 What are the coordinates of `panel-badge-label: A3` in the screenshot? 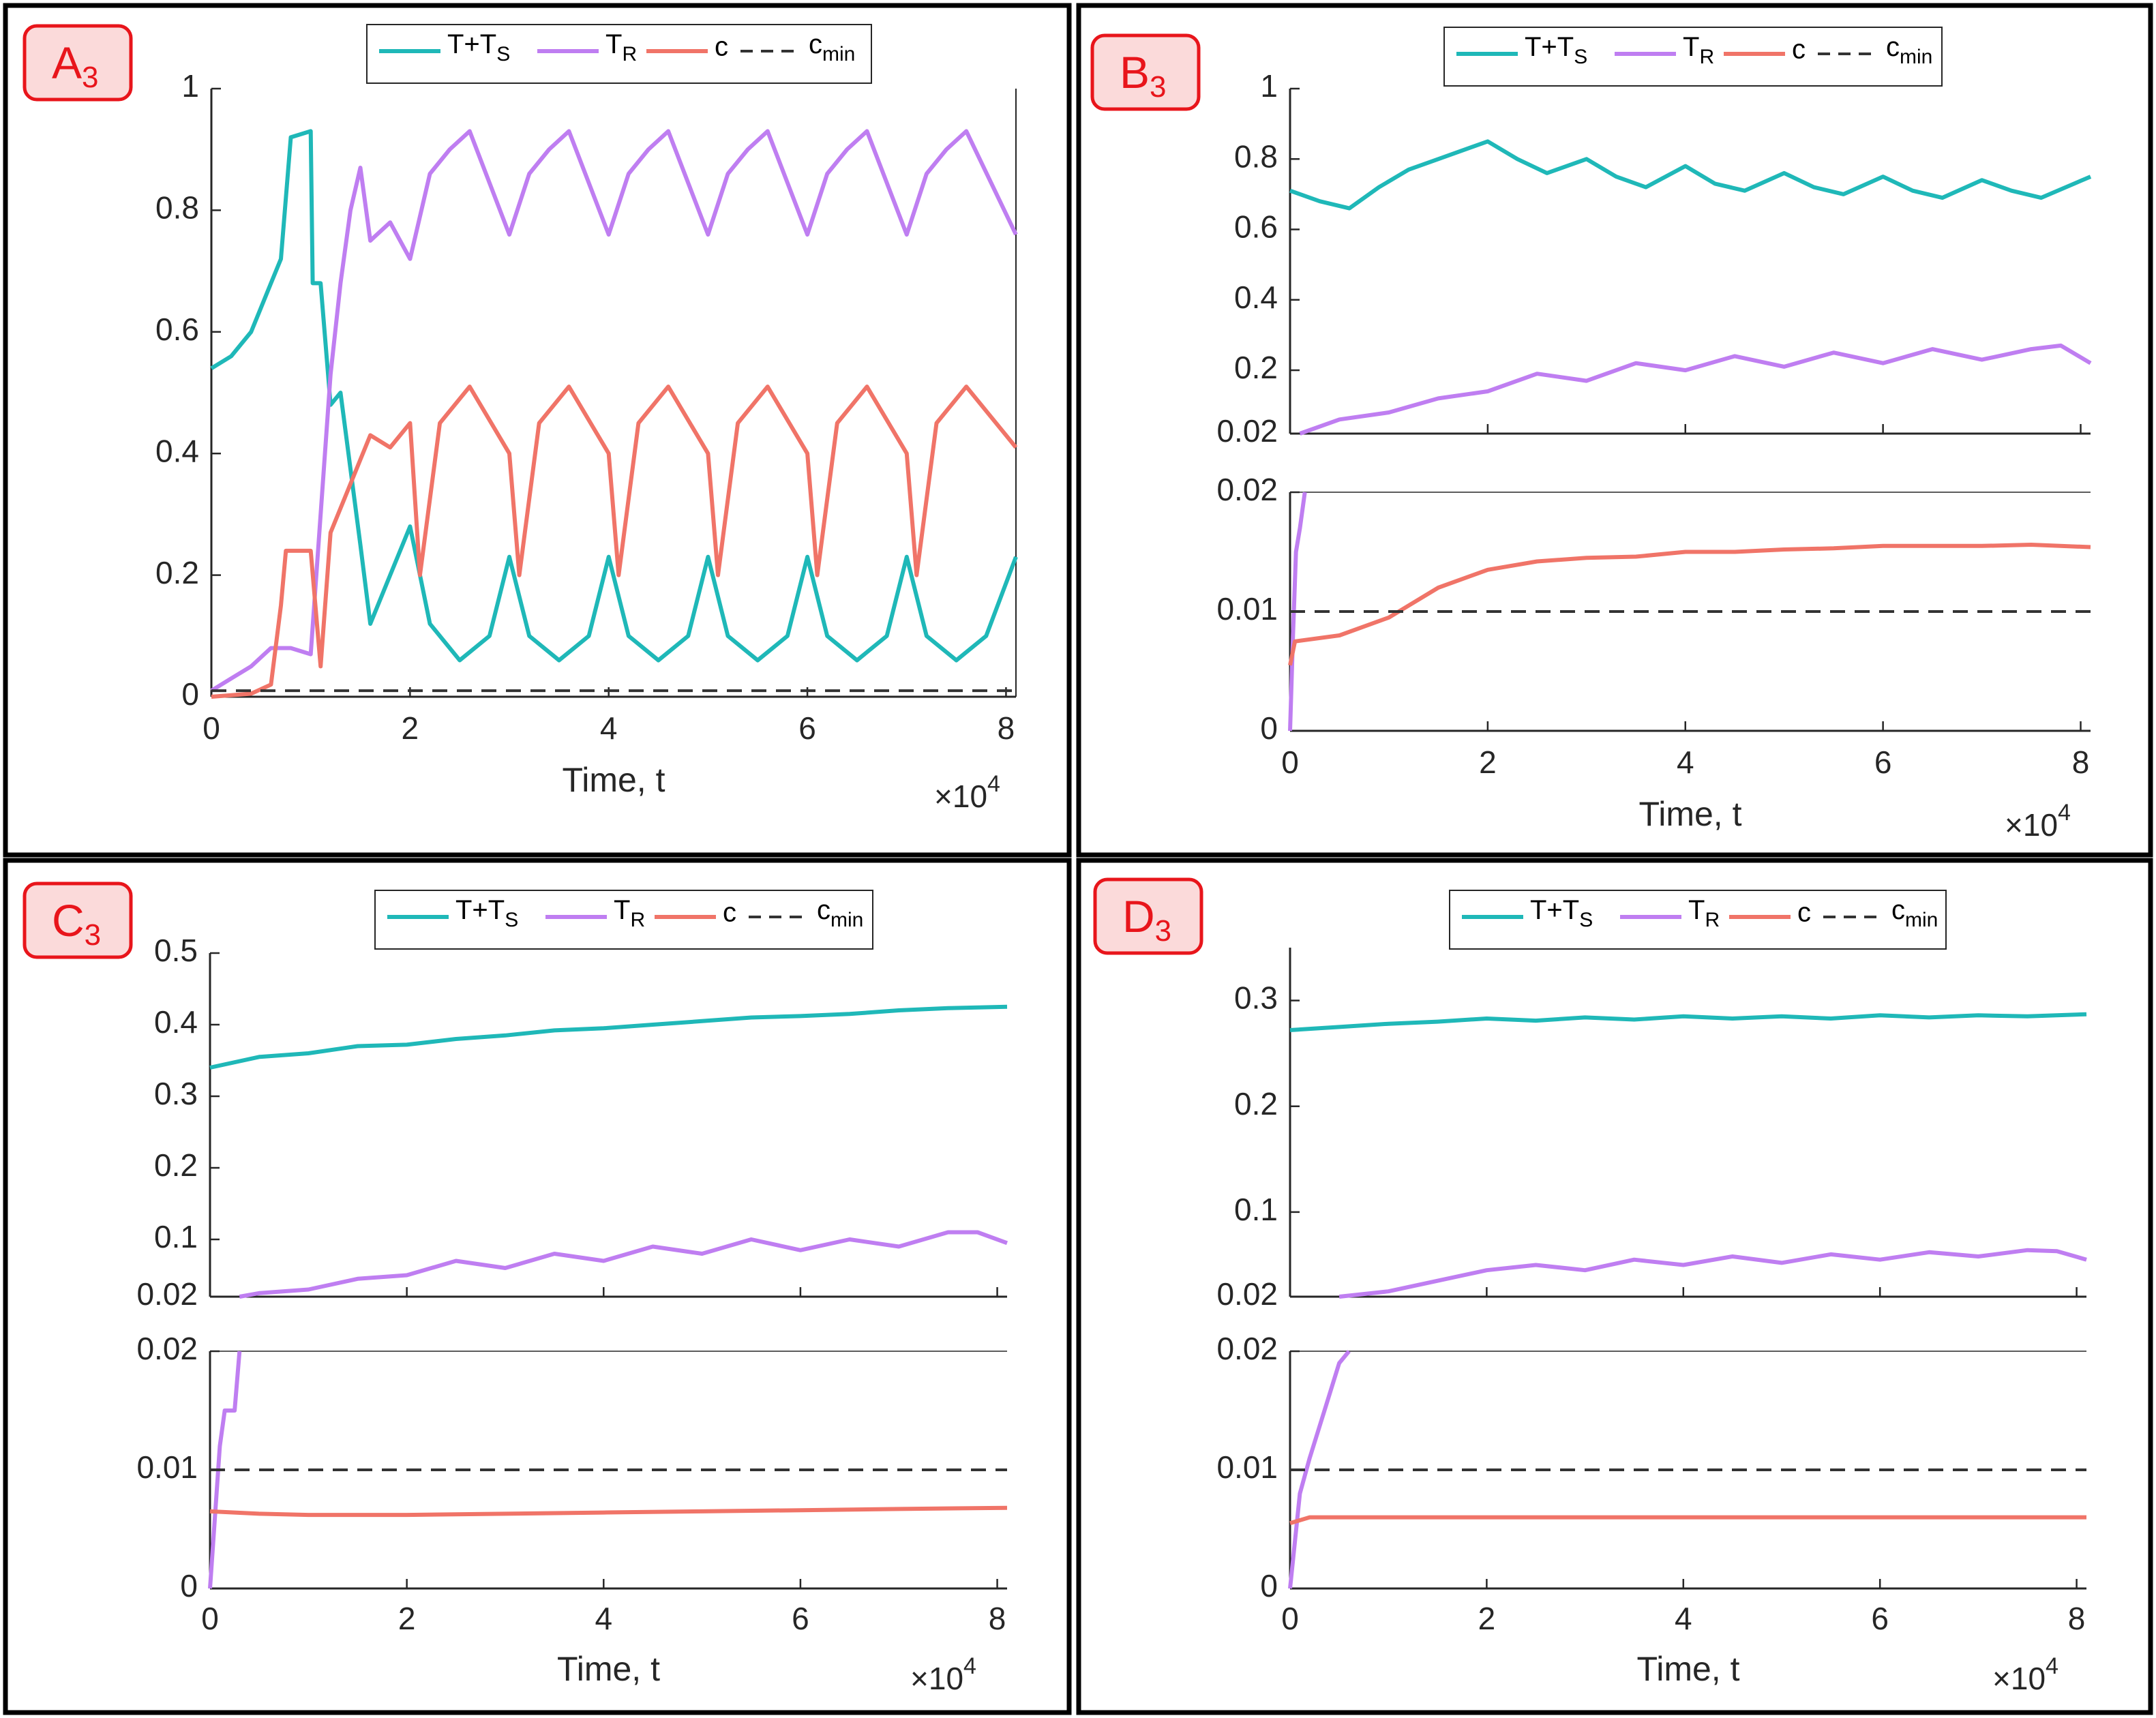 It's located at (75, 65).